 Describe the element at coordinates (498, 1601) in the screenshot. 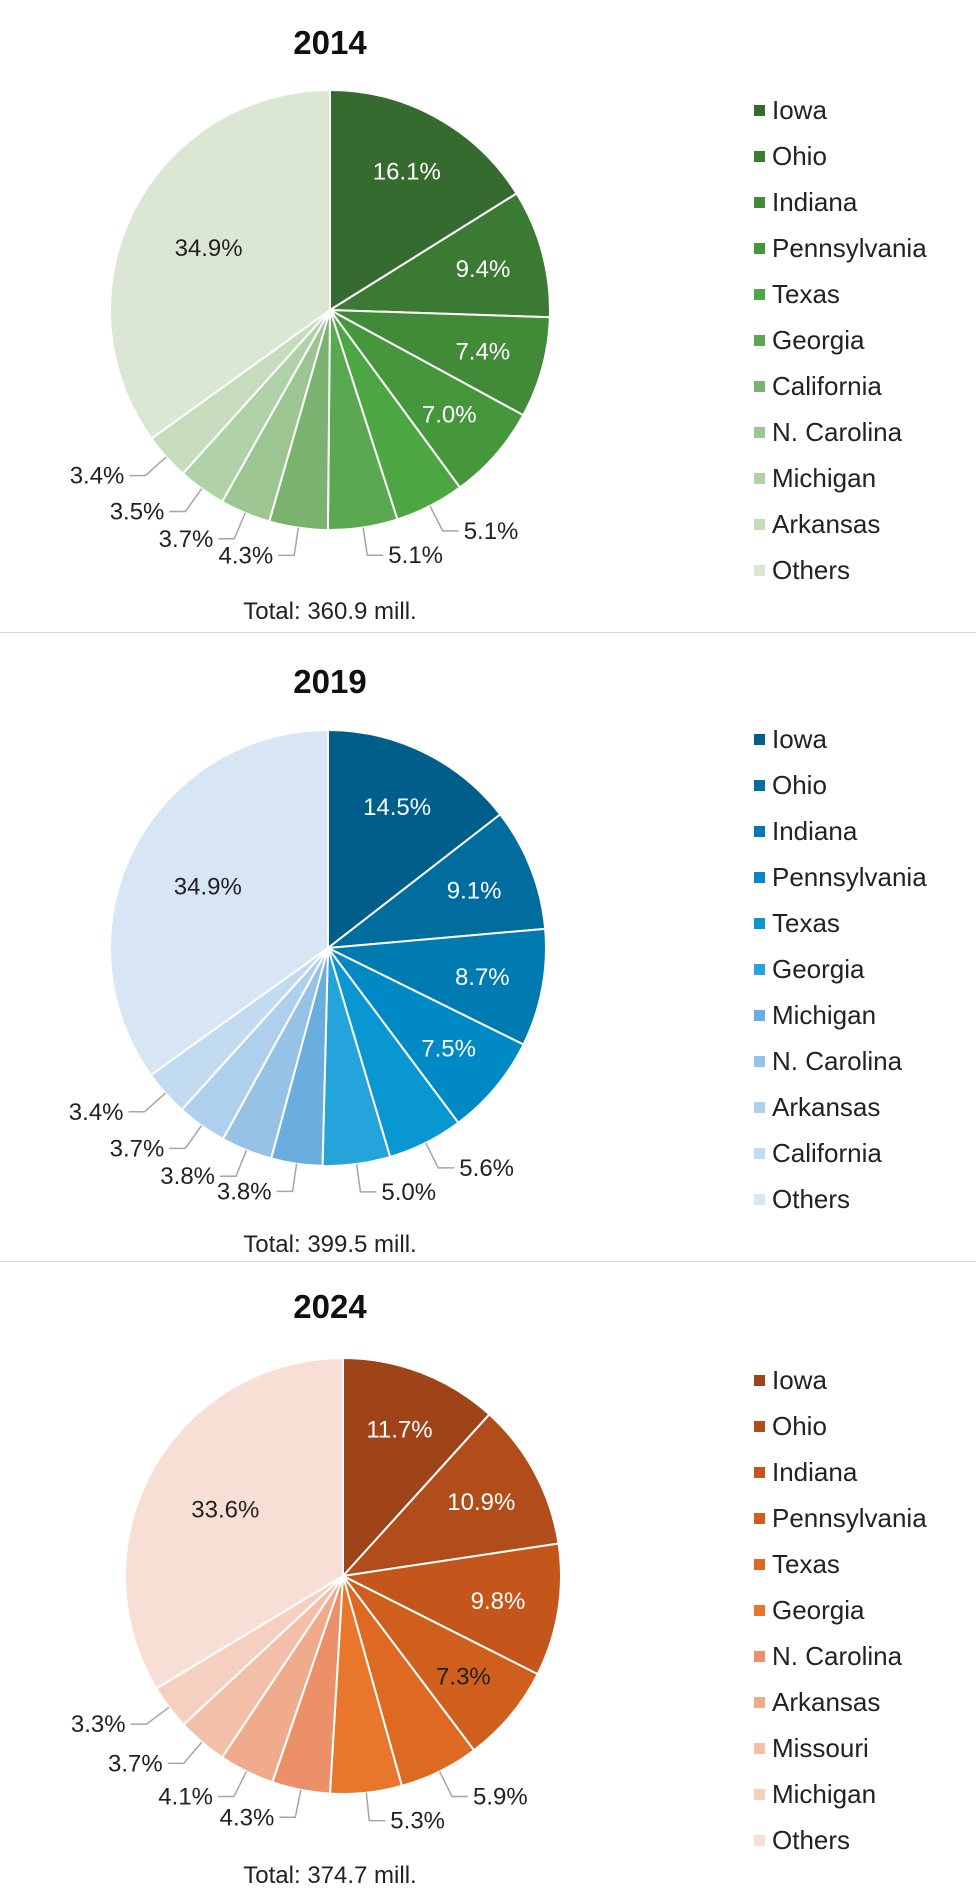

I see `data-label: 9.8%` at that location.